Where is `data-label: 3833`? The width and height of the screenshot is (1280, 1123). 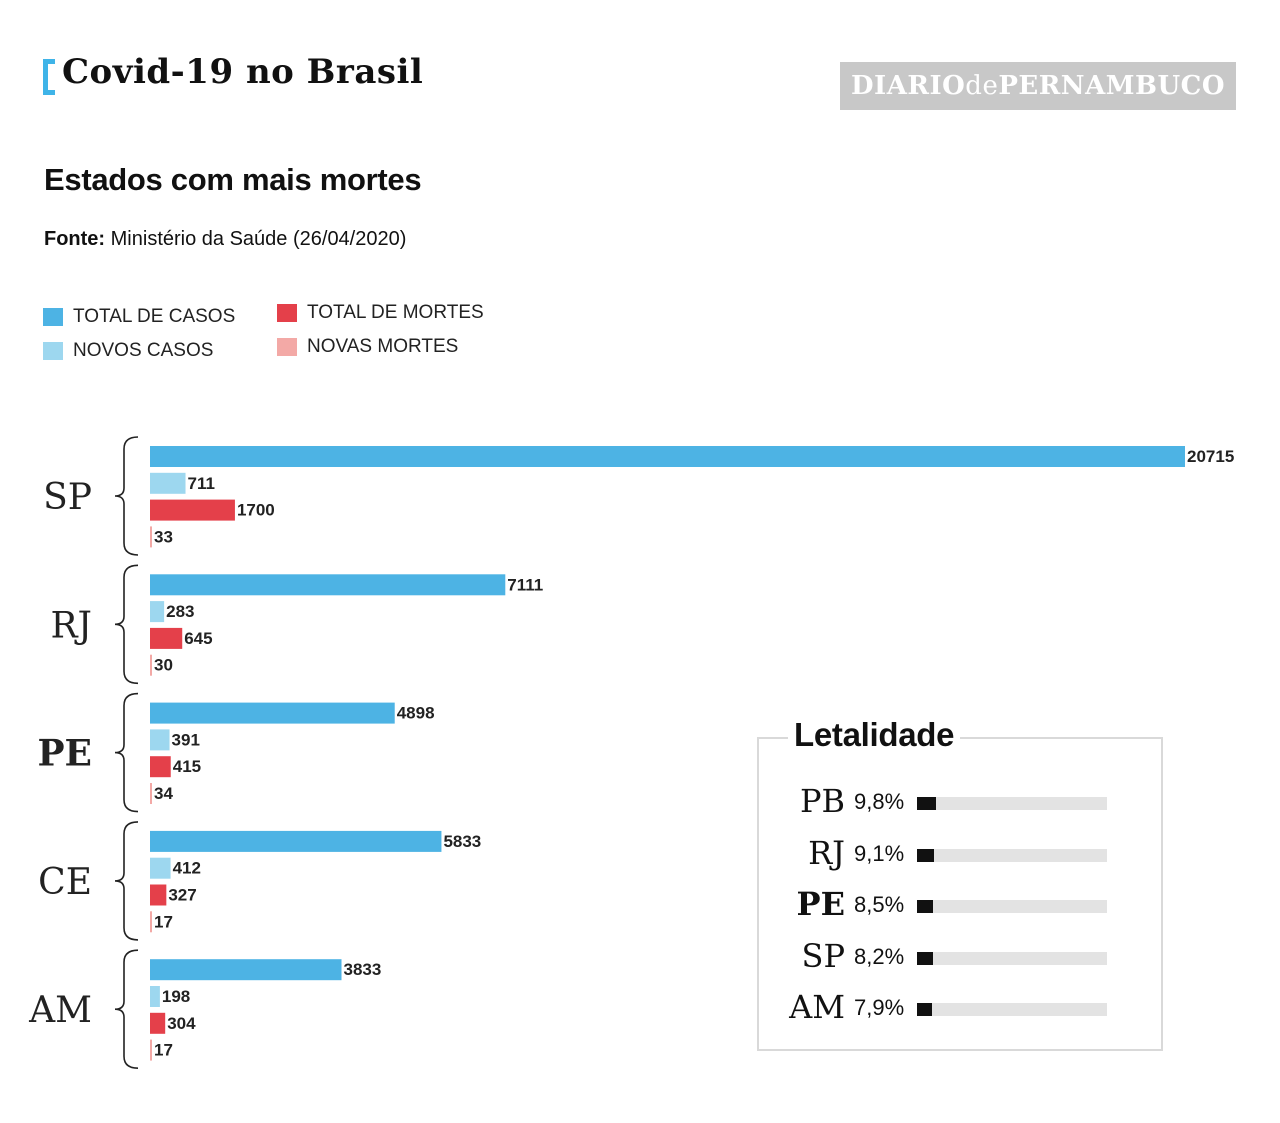 data-label: 3833 is located at coordinates (363, 969).